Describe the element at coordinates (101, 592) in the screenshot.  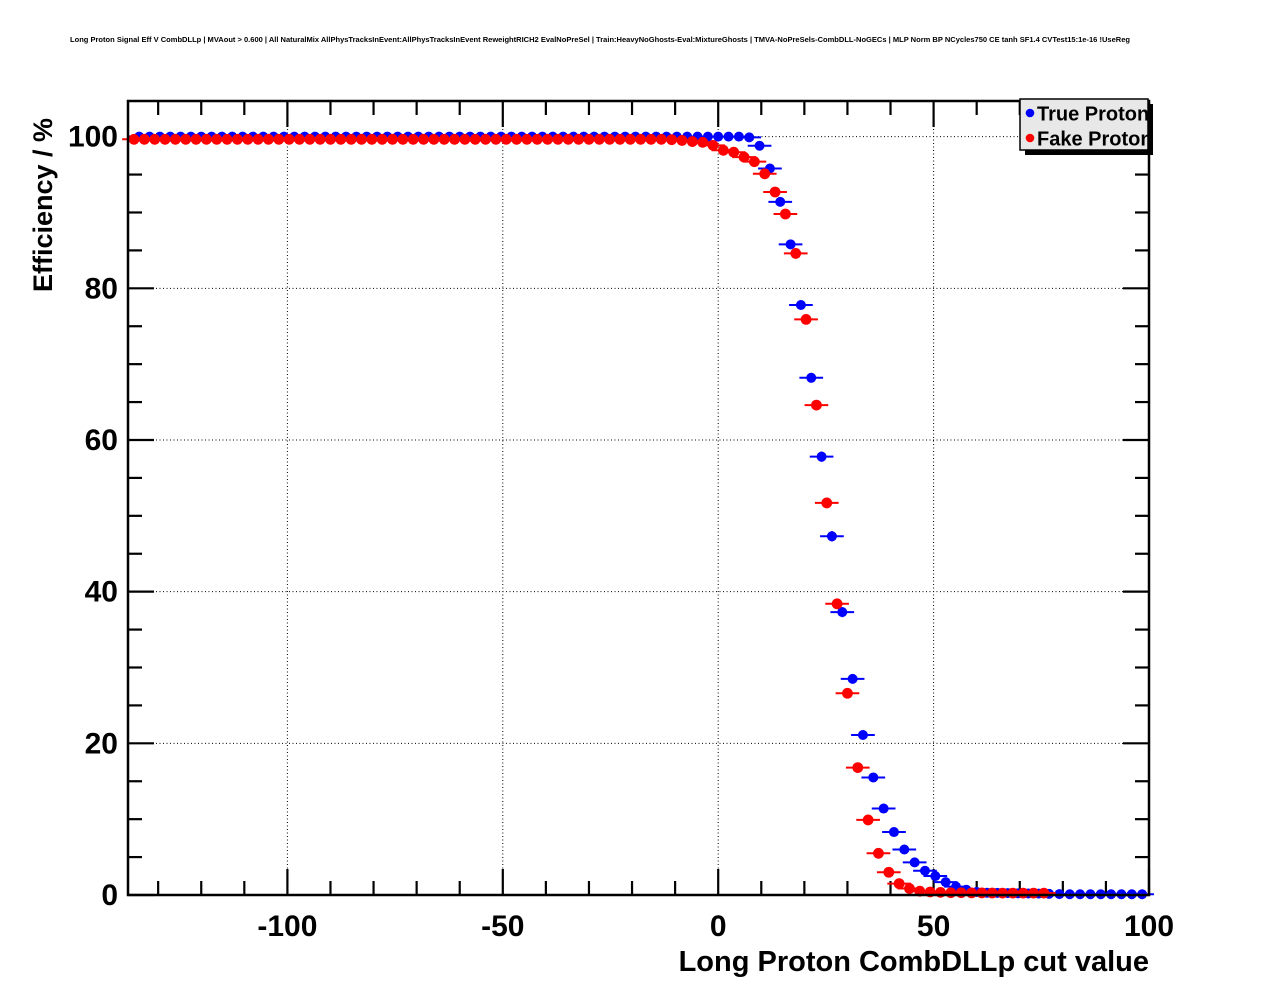
I see `svg-text: 40` at that location.